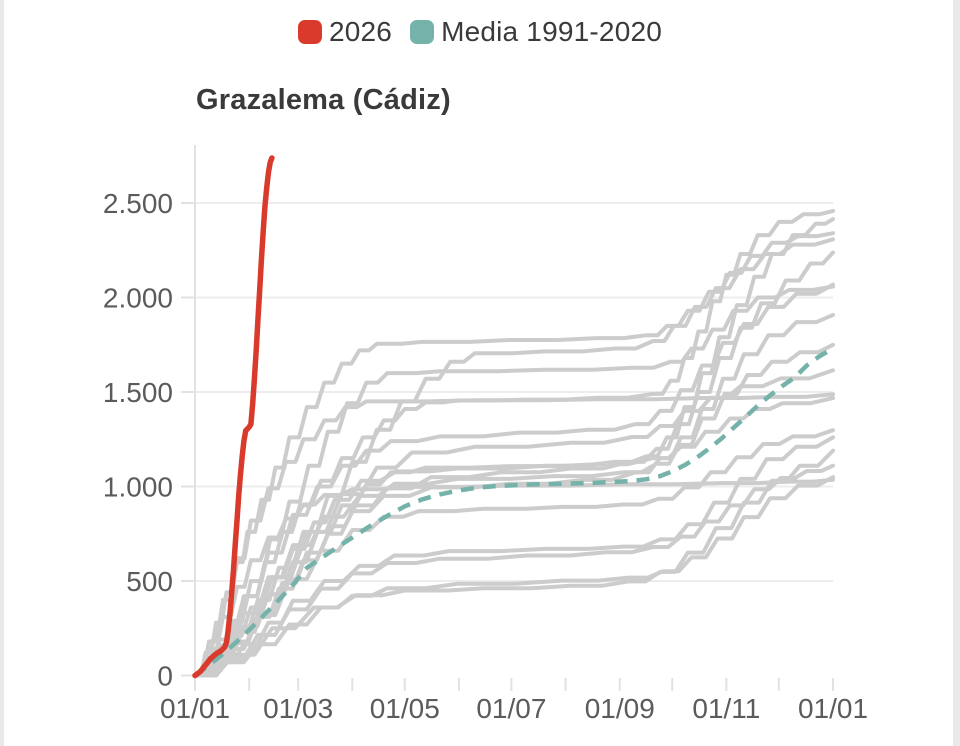 This screenshot has width=960, height=746. I want to click on svg-text: 01/05, so click(405, 708).